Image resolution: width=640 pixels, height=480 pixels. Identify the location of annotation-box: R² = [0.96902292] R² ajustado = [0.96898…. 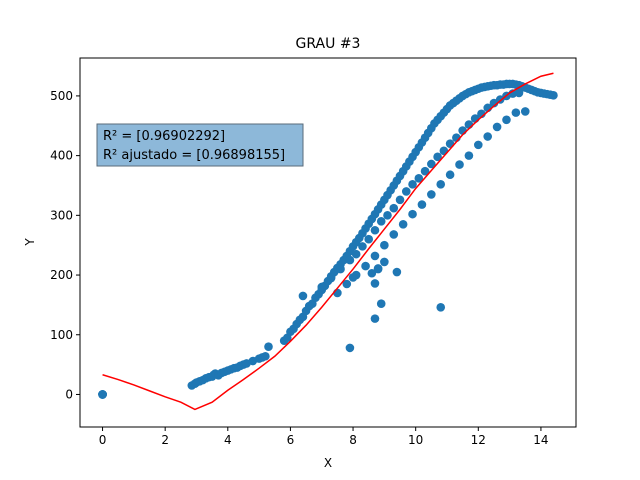
(200, 145).